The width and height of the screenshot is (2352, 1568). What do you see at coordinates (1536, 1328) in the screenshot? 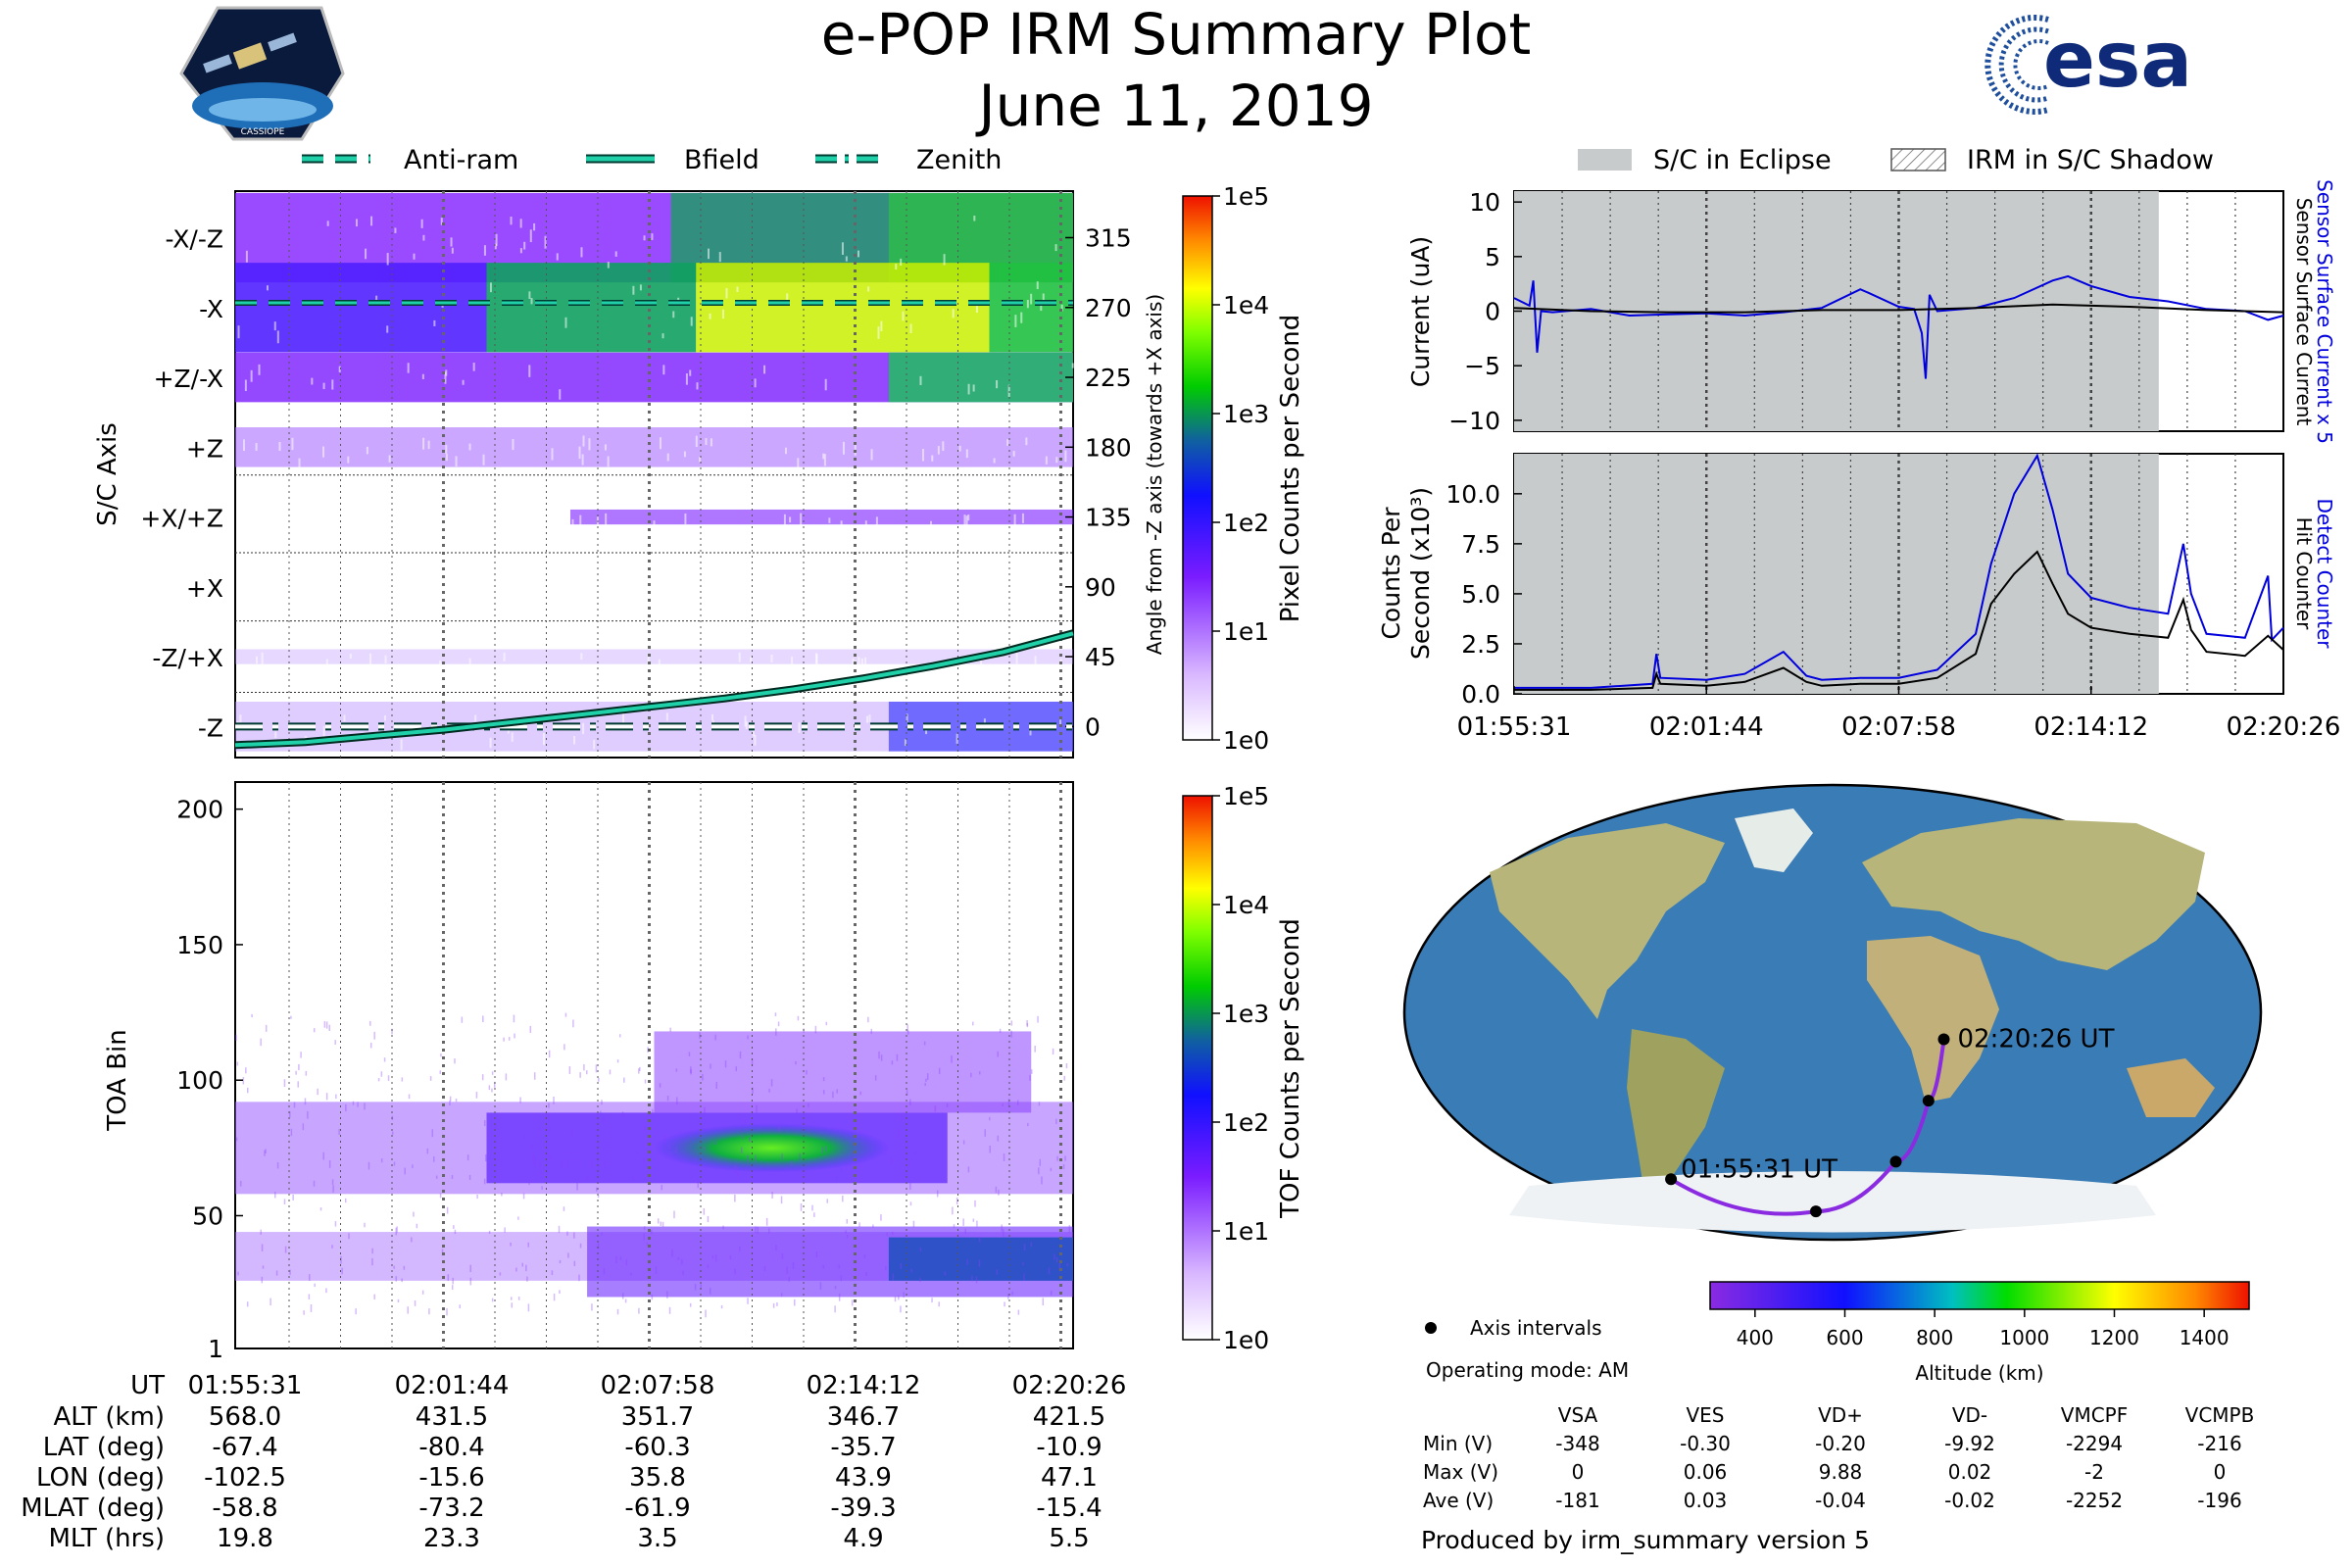
I see `axis-intervals-label: Axis intervals` at bounding box center [1536, 1328].